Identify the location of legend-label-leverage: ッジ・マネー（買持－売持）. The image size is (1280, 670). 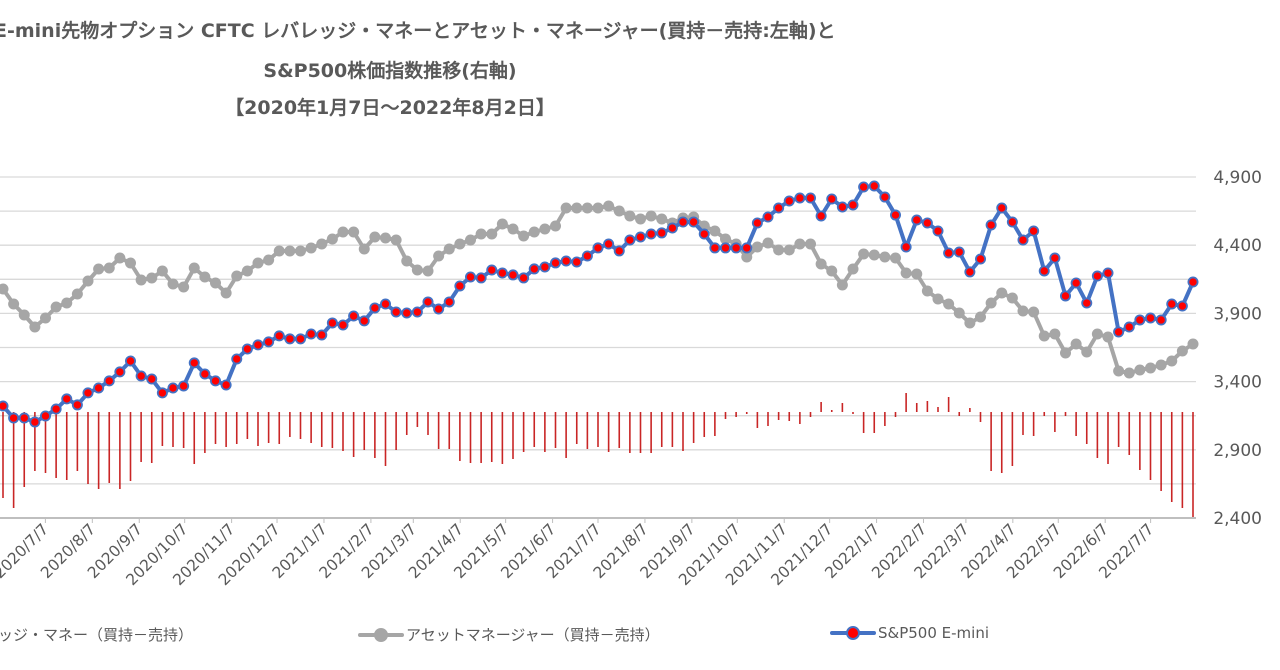
(97, 635).